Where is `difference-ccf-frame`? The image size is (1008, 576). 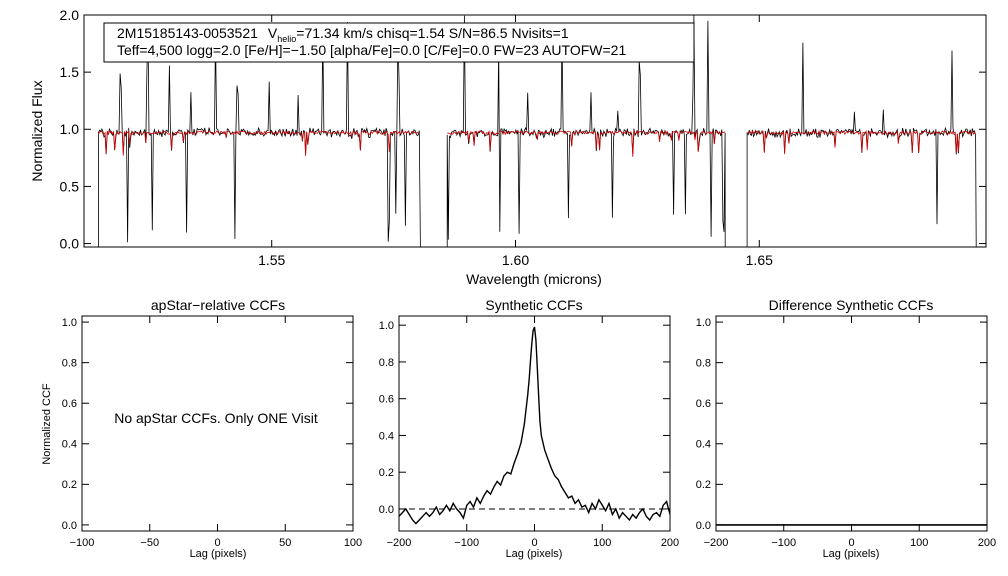
difference-ccf-frame is located at coordinates (851, 423).